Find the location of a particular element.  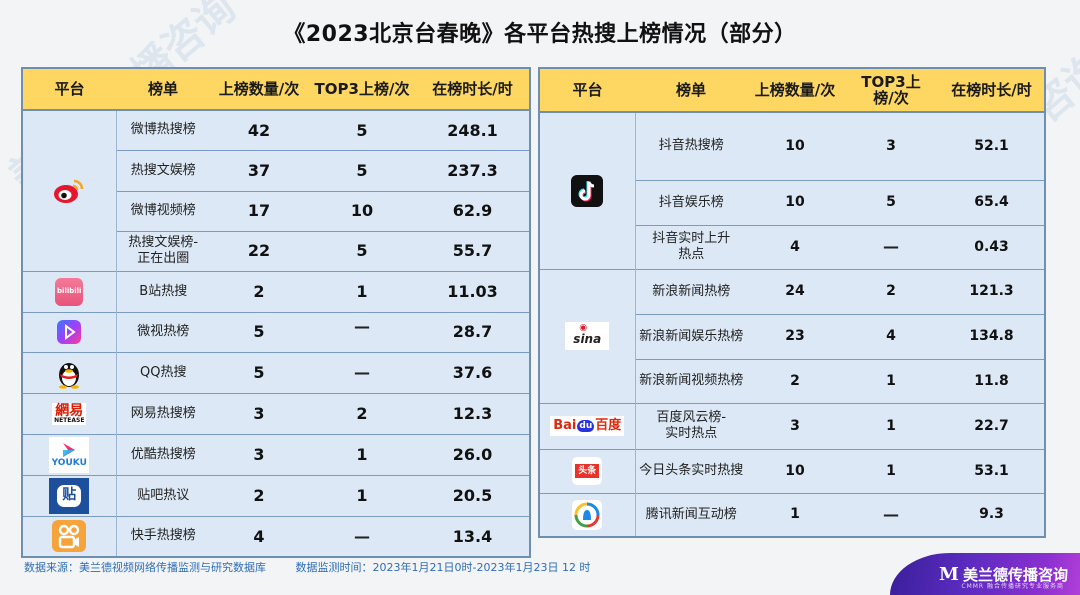

hours-value: 9.3 is located at coordinates (992, 514).